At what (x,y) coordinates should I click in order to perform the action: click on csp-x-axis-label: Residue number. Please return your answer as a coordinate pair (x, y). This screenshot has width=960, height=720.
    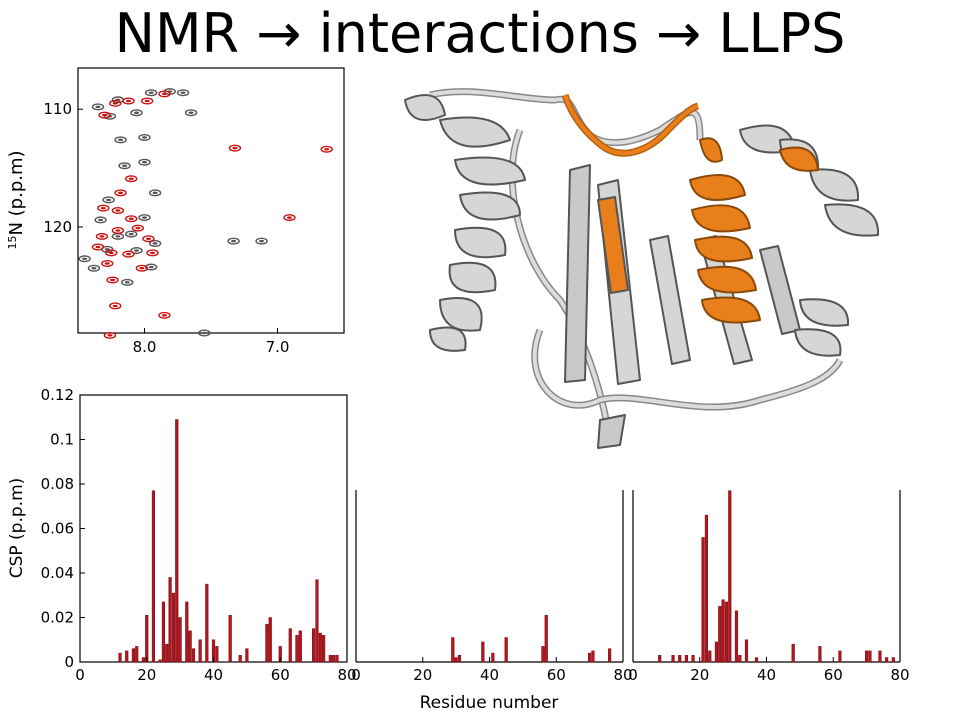
    Looking at the image, I should click on (489, 703).